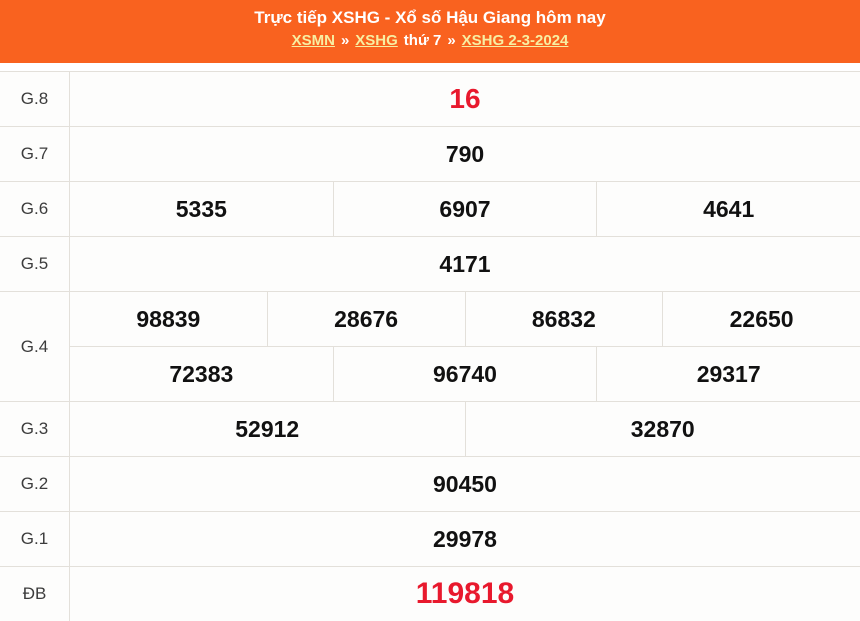 Image resolution: width=860 pixels, height=621 pixels. I want to click on prize-row-g3: G.3 52912 32870, so click(430, 429).